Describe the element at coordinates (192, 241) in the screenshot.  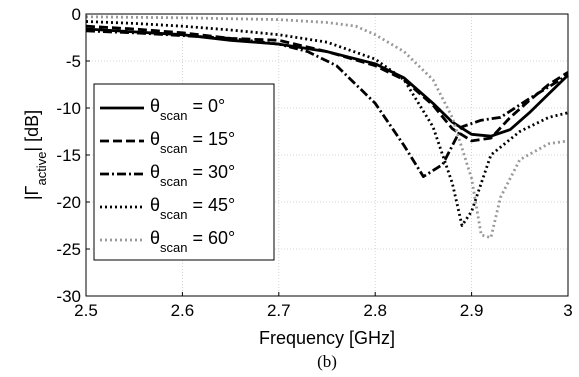
I see `legend-label-4: θscan = 60°` at that location.